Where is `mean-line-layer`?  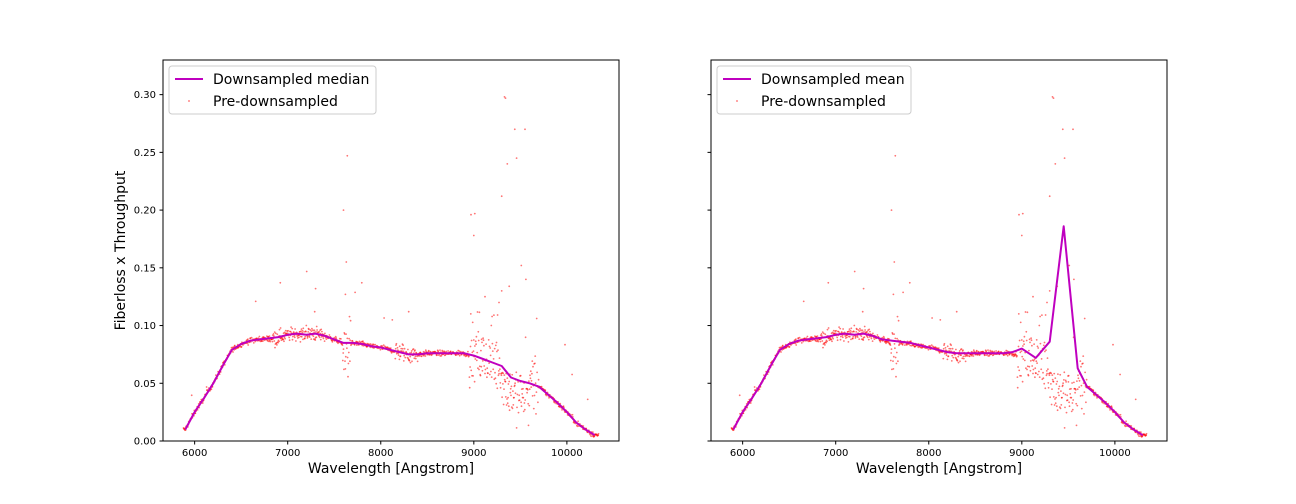 mean-line-layer is located at coordinates (938, 331).